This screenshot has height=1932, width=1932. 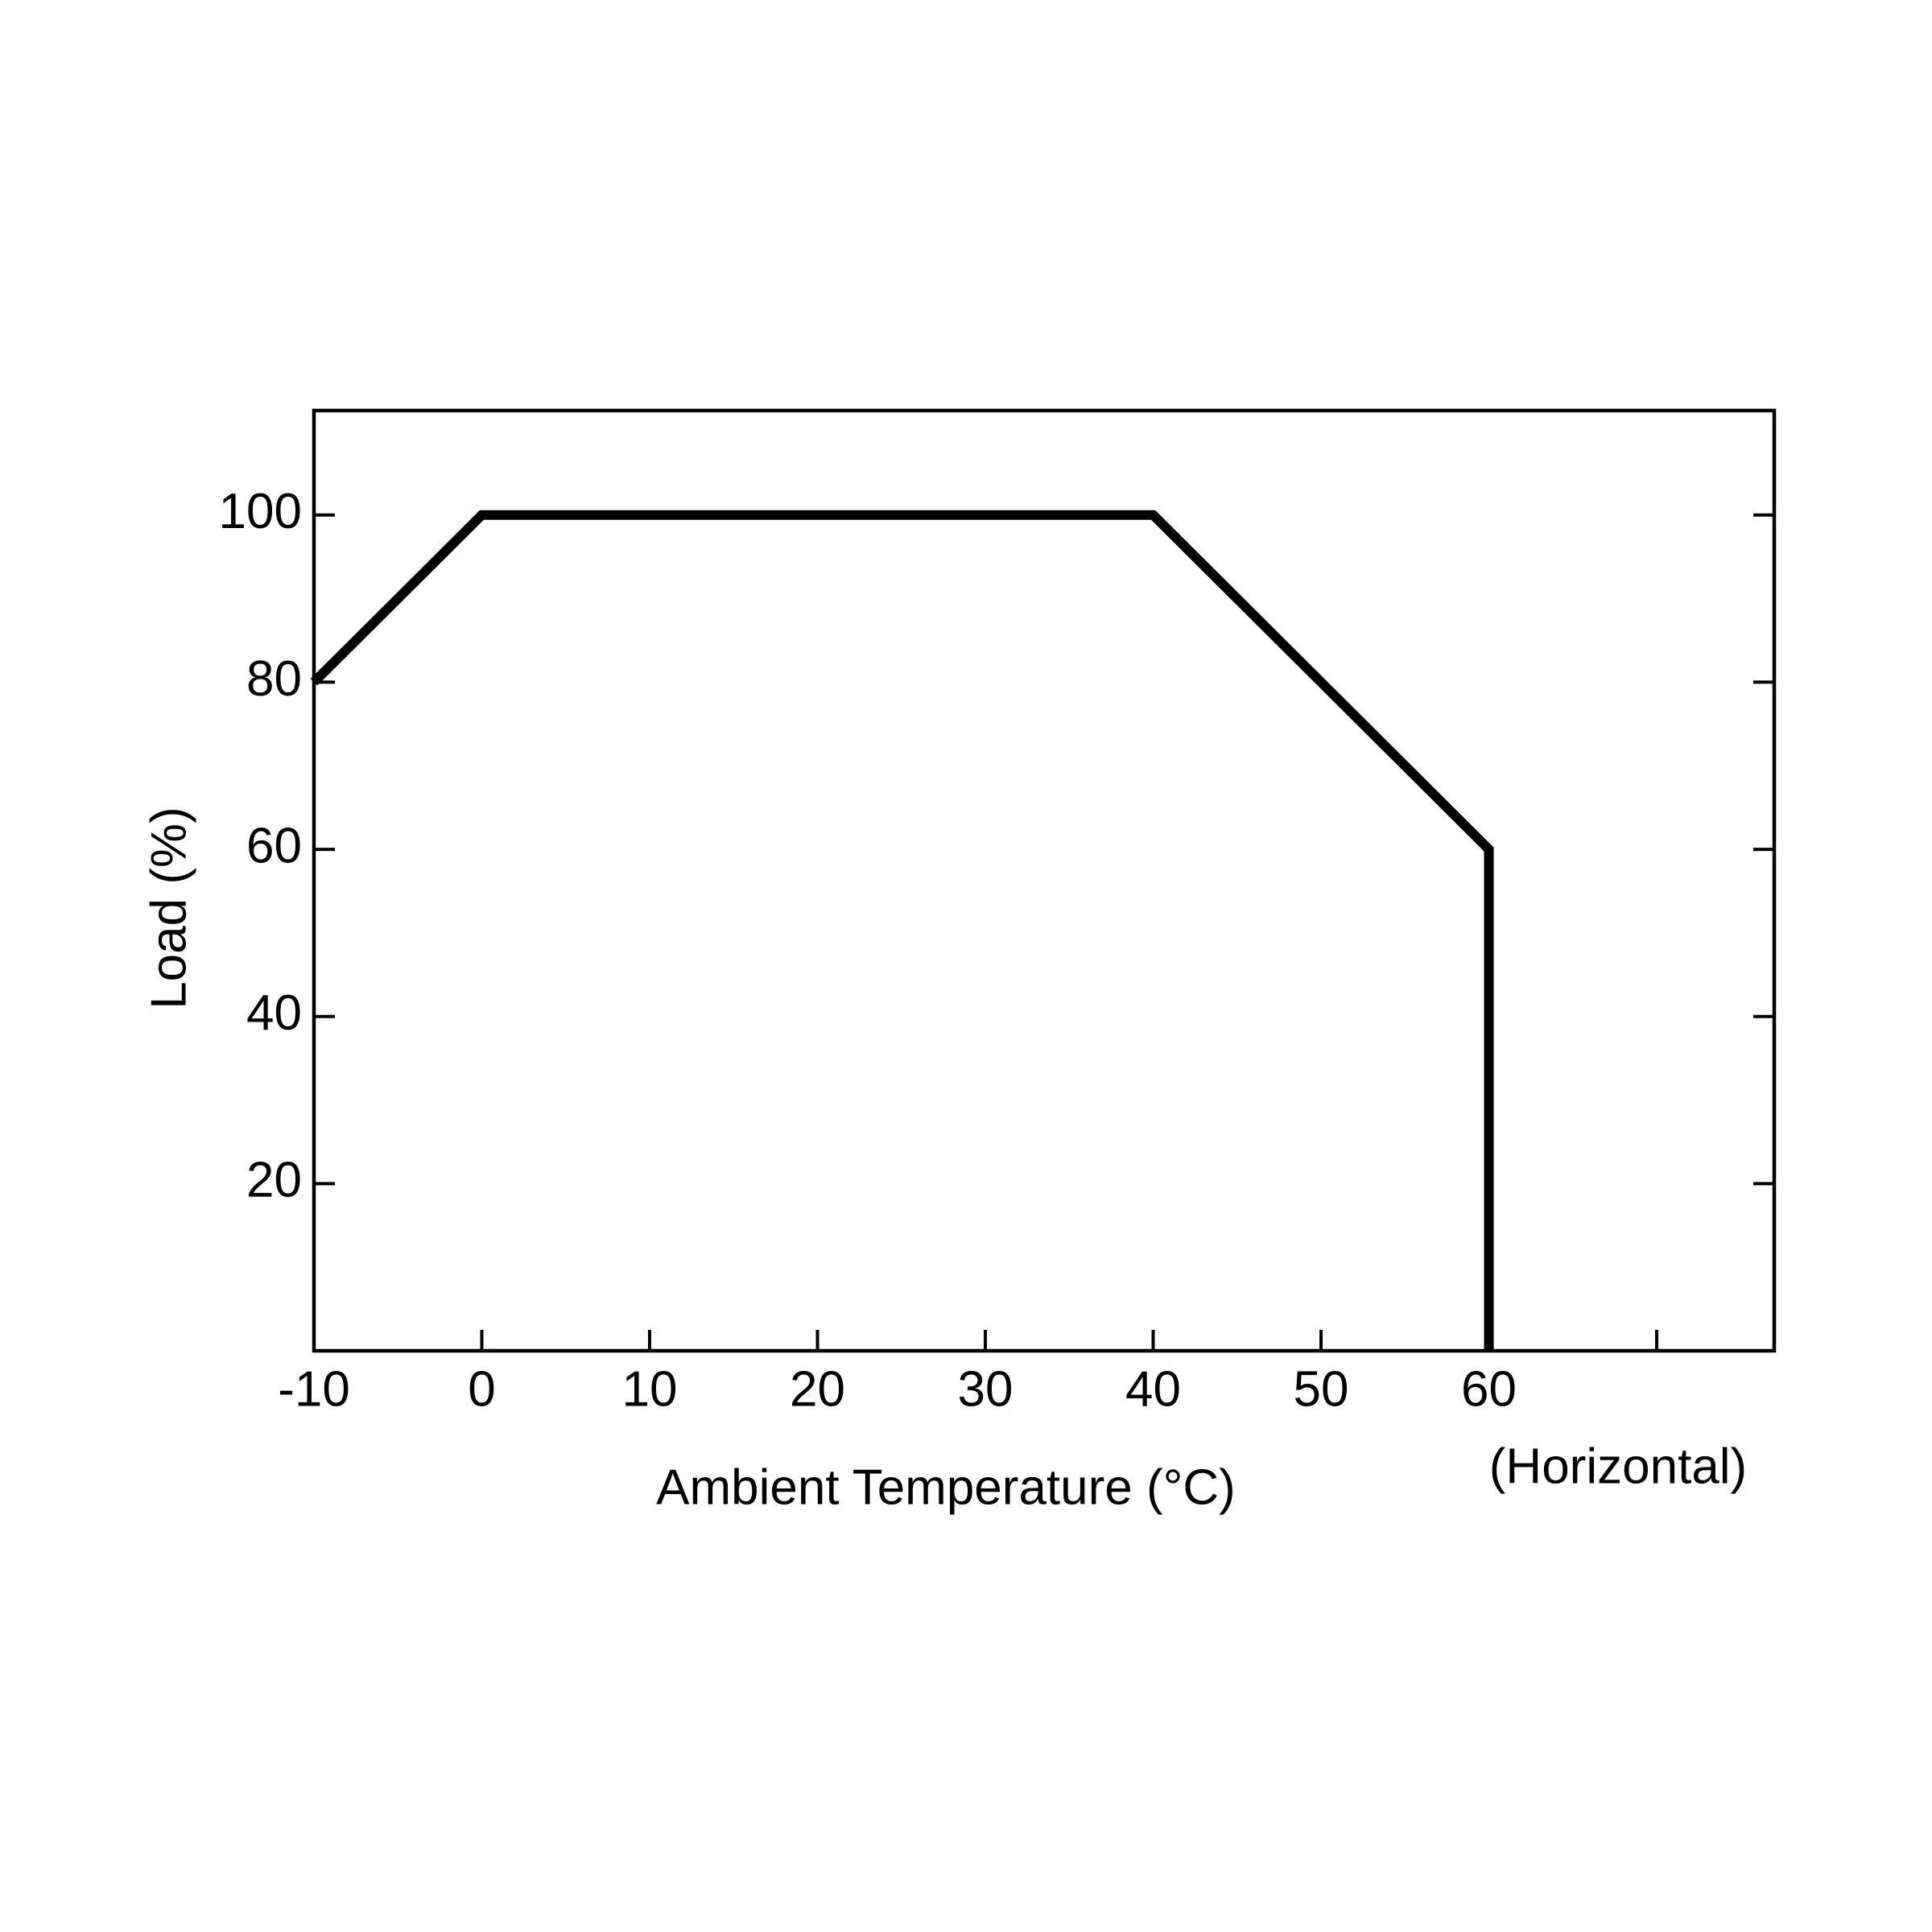 I want to click on y-tick-label: 20, so click(x=274, y=1180).